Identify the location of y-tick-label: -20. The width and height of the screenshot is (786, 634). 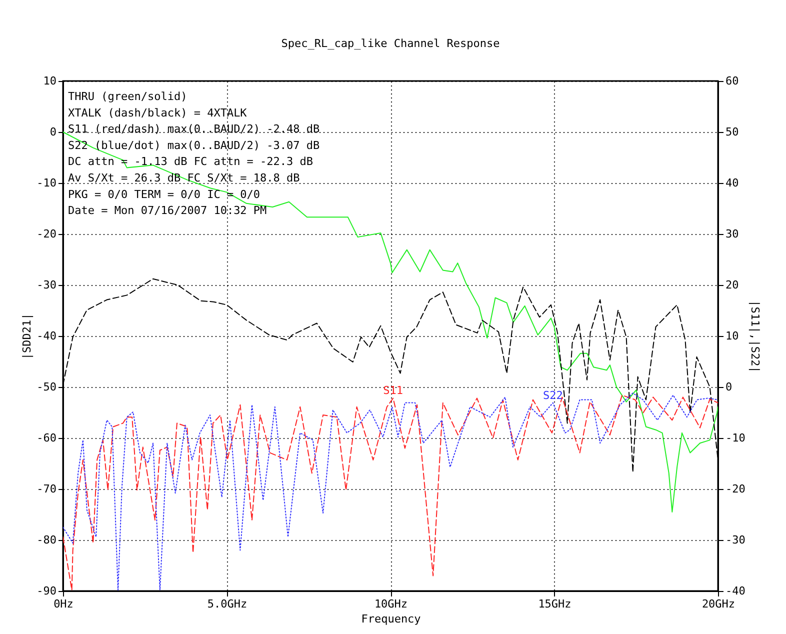
(46, 234).